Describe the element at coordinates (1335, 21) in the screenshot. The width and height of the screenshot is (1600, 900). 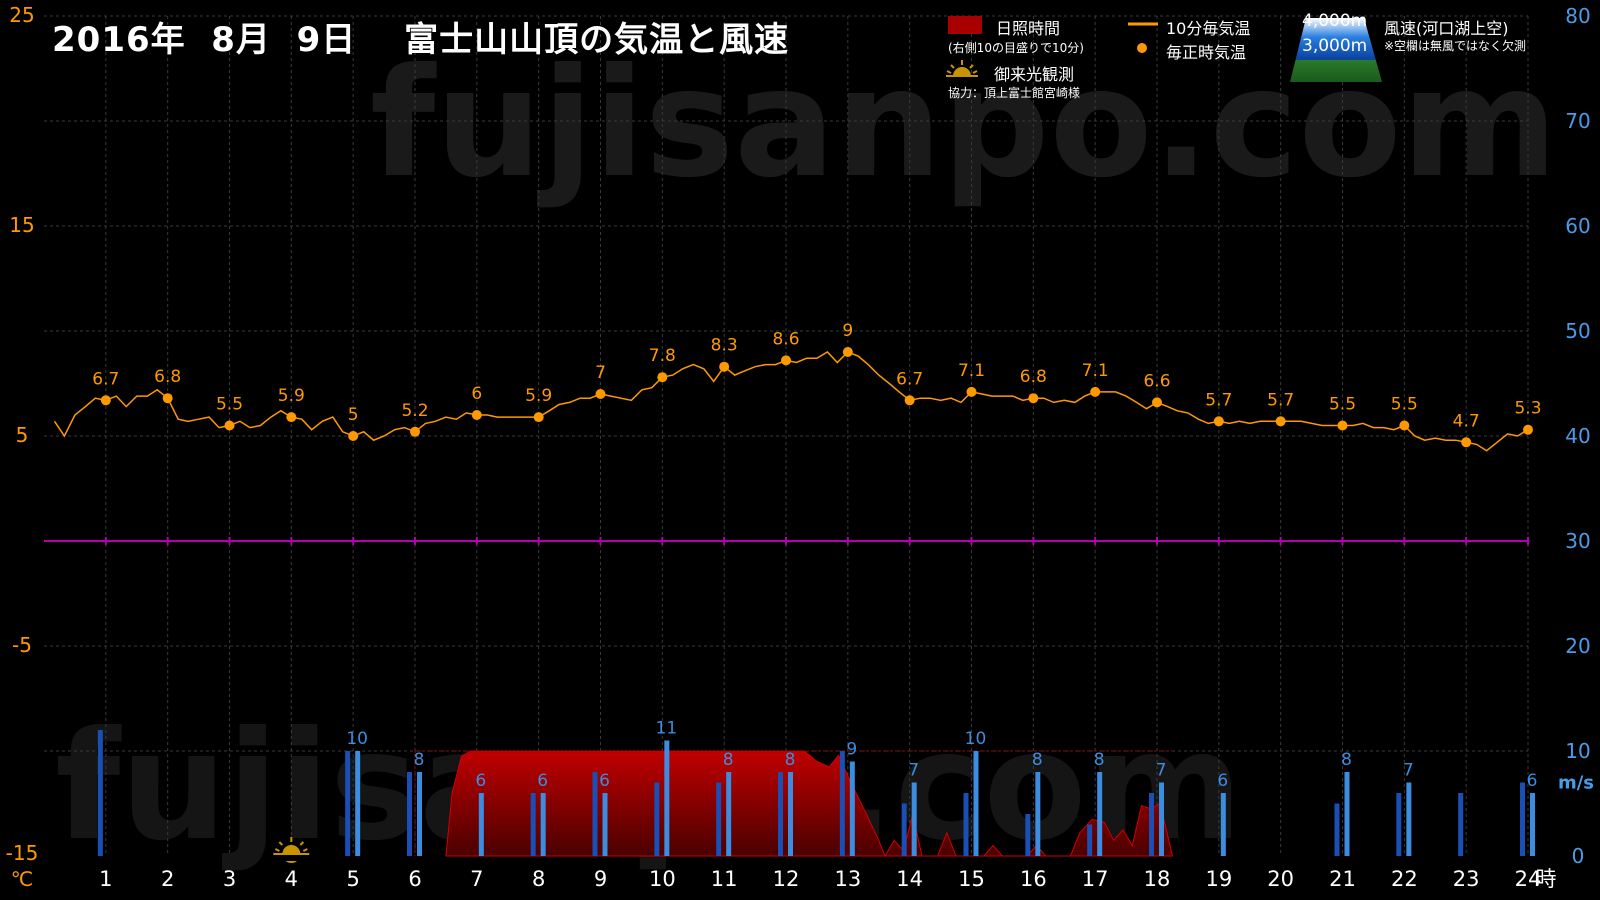
I see `legend-alt-4000: 4,000m` at that location.